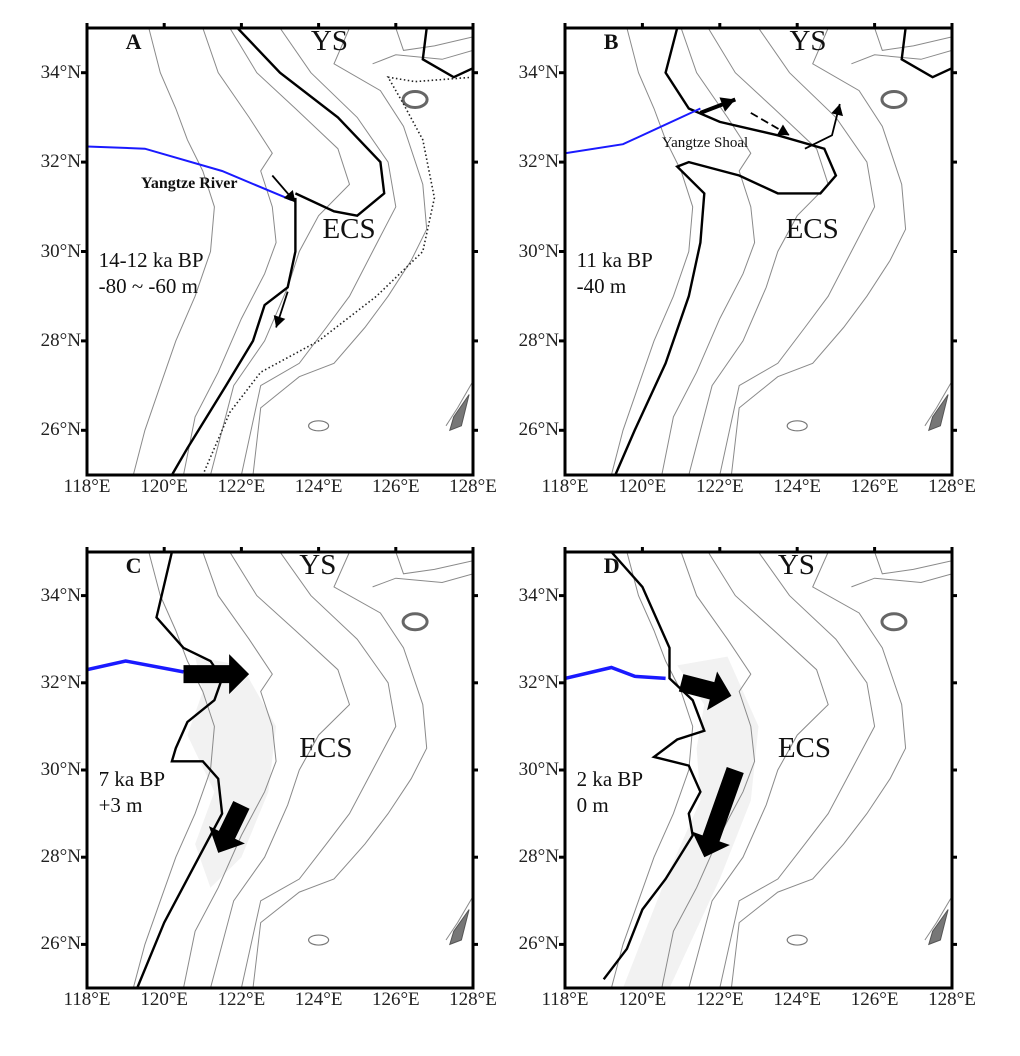 This screenshot has width=1020, height=1056. What do you see at coordinates (189, 184) in the screenshot?
I see `river-label: Yangtze River` at bounding box center [189, 184].